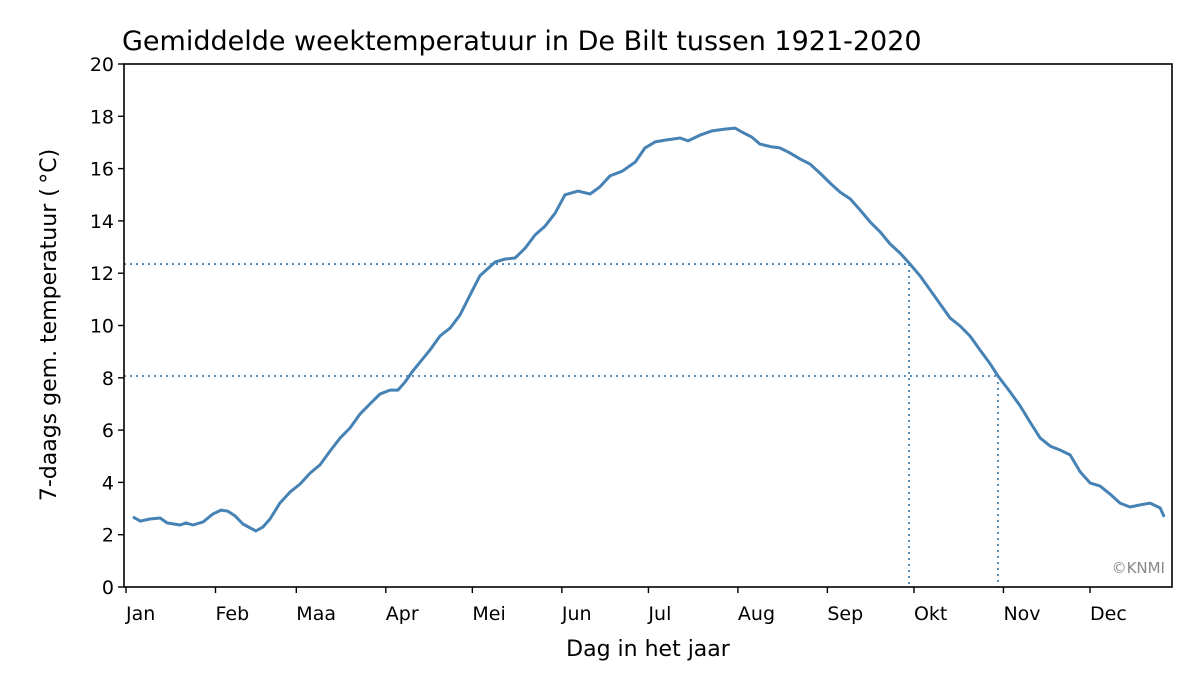 Image resolution: width=1200 pixels, height=686 pixels. What do you see at coordinates (1108, 614) in the screenshot?
I see `x-tick-label: Dec` at bounding box center [1108, 614].